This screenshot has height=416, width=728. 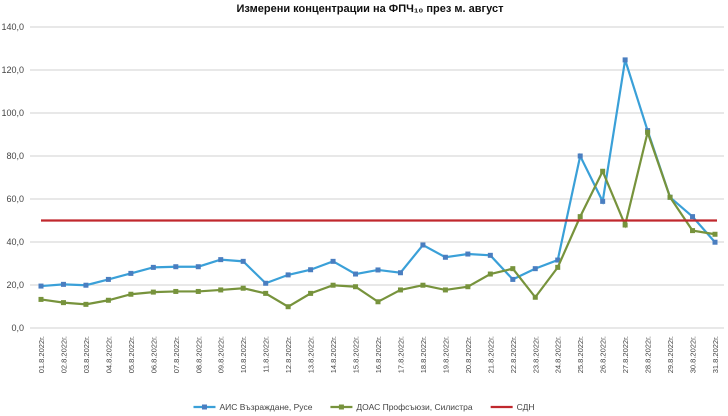 What do you see at coordinates (153, 354) in the screenshot?
I see `x-tick-label: 06.8.2022г.` at bounding box center [153, 354].